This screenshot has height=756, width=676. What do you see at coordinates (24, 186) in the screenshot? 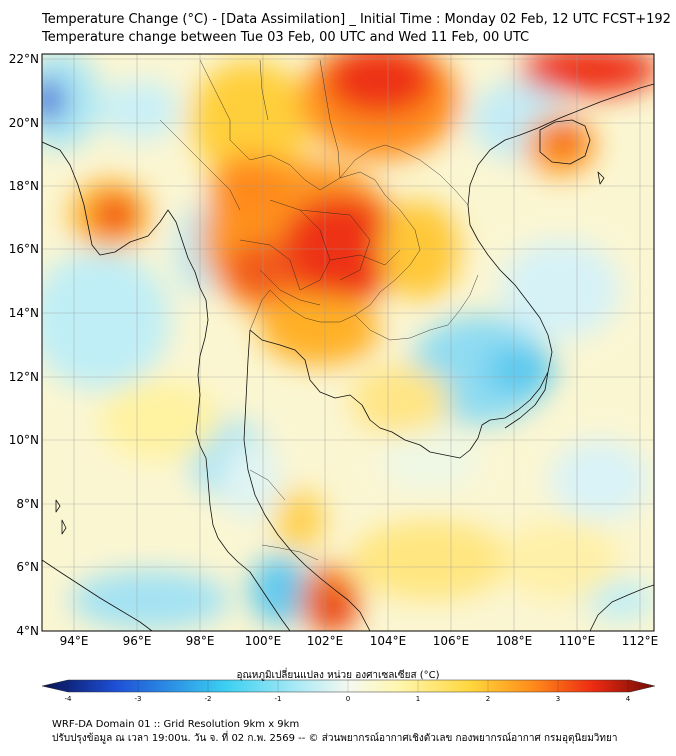
I see `lat-label: 18°N` at bounding box center [24, 186].